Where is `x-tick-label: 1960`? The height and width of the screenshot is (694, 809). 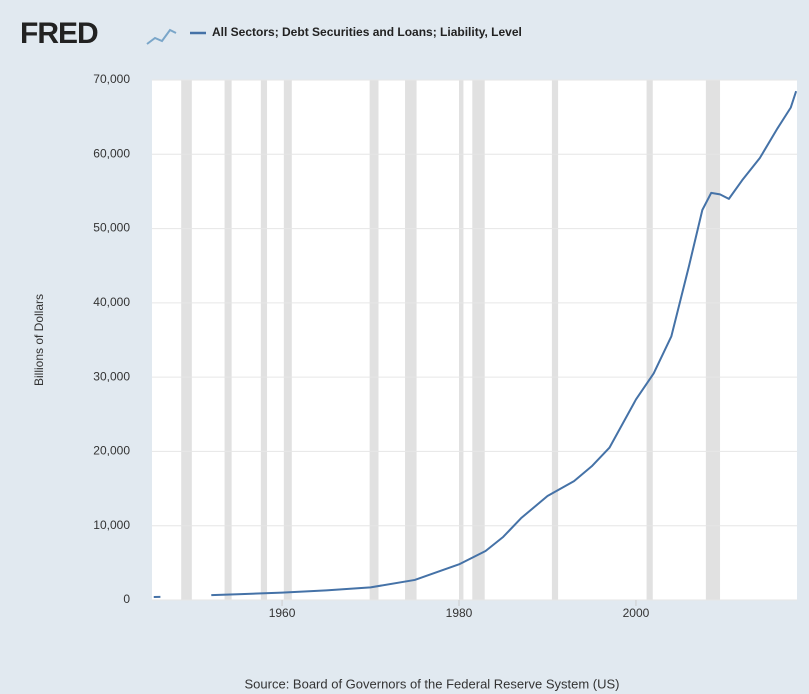 x-tick-label: 1960 is located at coordinates (282, 613).